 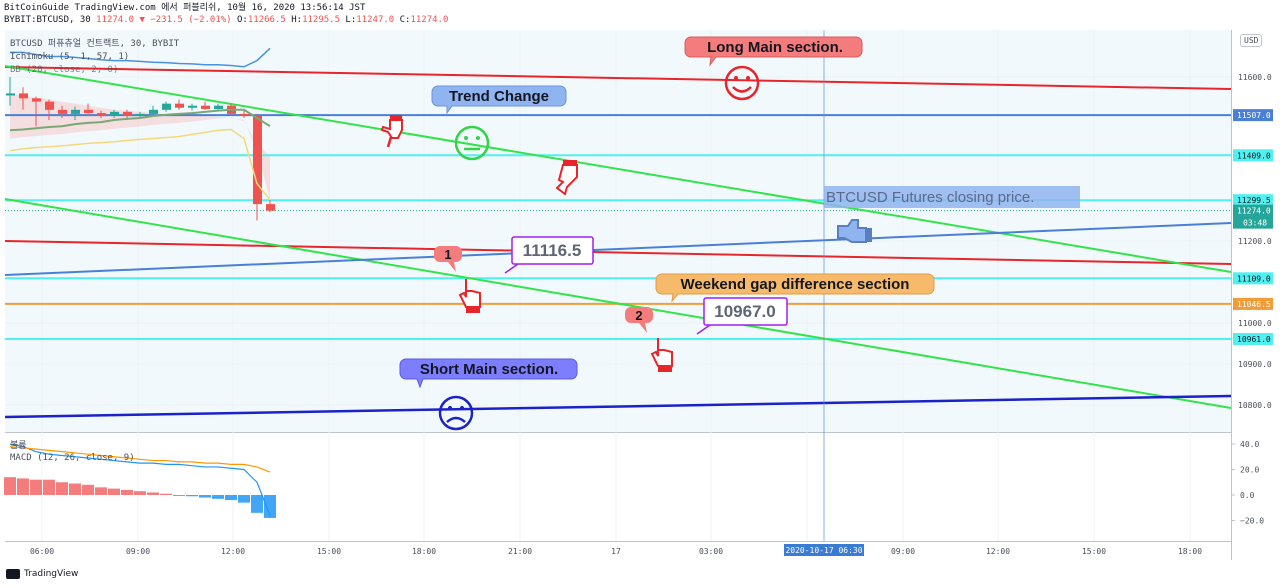 What do you see at coordinates (1255, 364) in the screenshot?
I see `price-tick-label: 10900.0` at bounding box center [1255, 364].